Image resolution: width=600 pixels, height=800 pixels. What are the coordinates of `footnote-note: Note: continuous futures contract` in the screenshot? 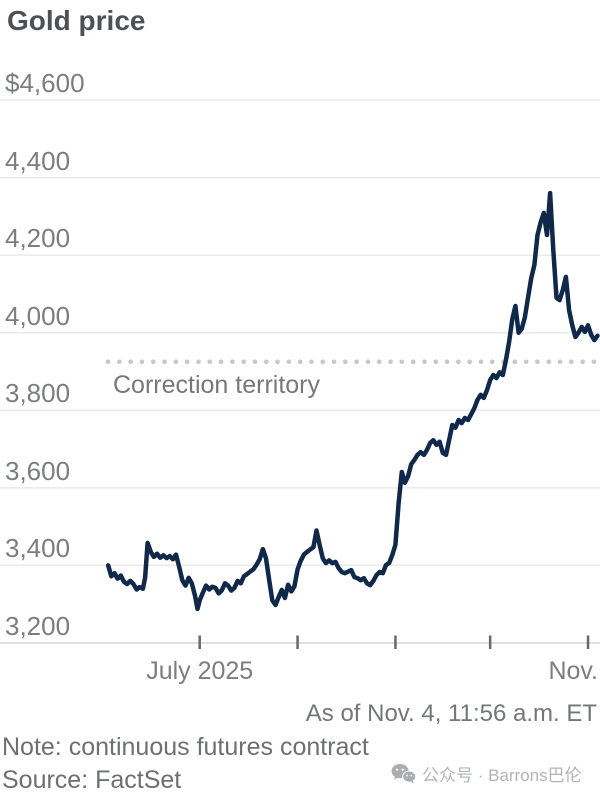 It's located at (185, 747).